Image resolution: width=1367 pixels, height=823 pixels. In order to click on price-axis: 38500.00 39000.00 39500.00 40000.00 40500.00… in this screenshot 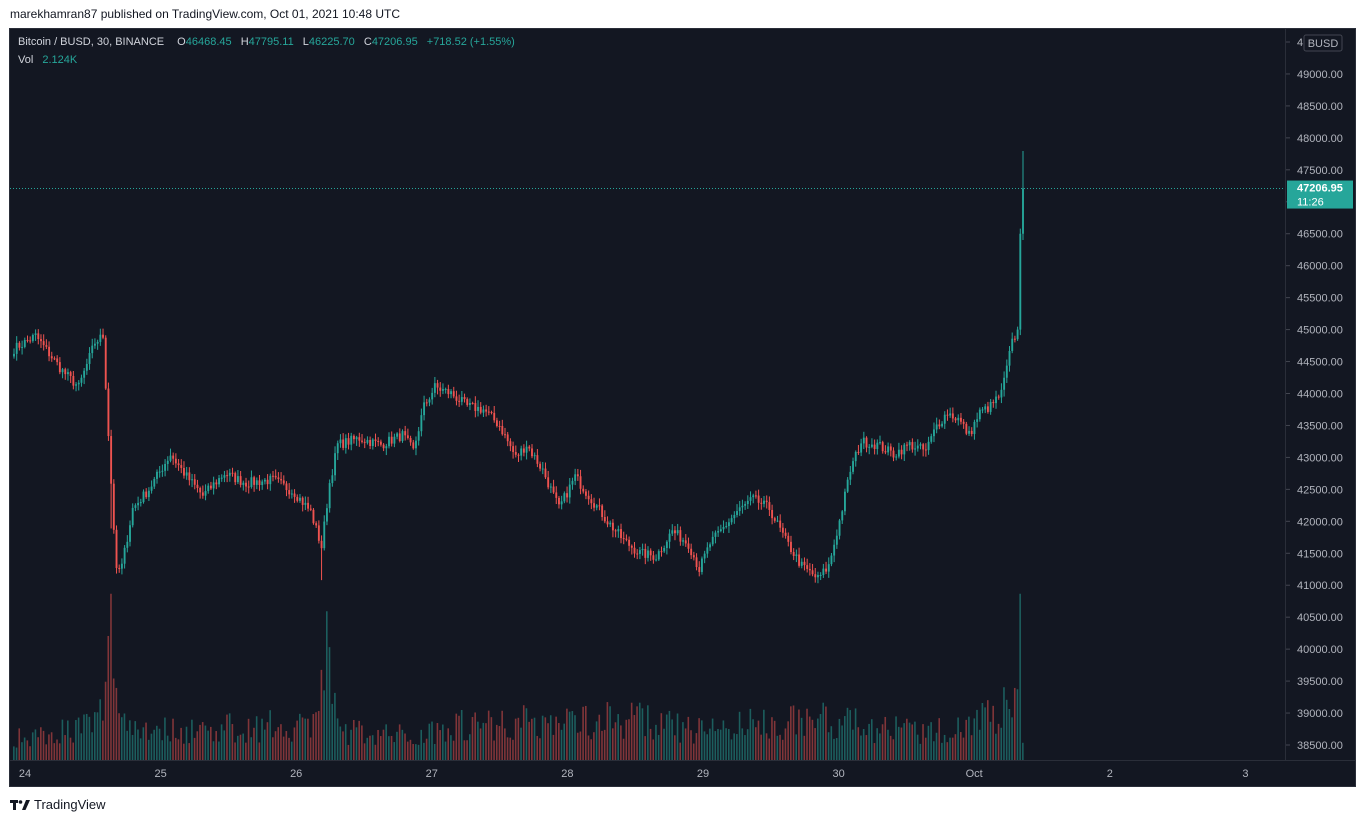, I will do `click(1314, 394)`.